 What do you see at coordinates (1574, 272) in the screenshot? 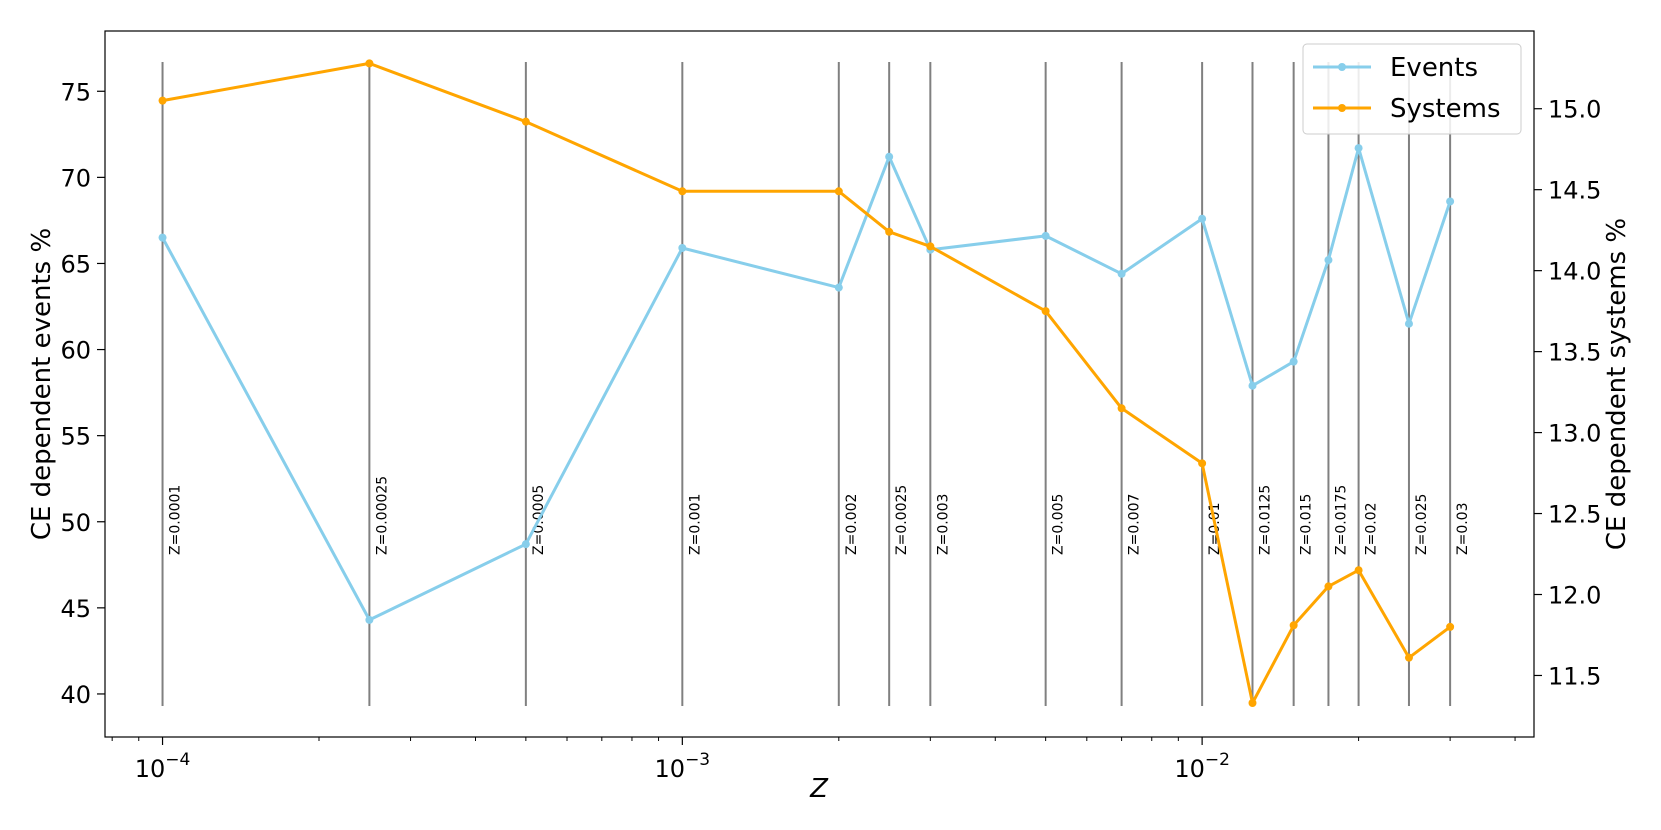
I see `right-y-tick-label: 14.0` at bounding box center [1574, 272].